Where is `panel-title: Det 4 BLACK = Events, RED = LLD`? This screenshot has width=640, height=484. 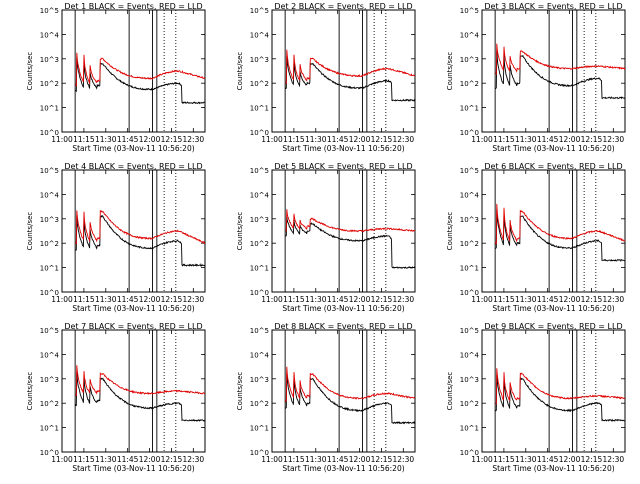
panel-title: Det 4 BLACK = Events, RED = LLD is located at coordinates (133, 166).